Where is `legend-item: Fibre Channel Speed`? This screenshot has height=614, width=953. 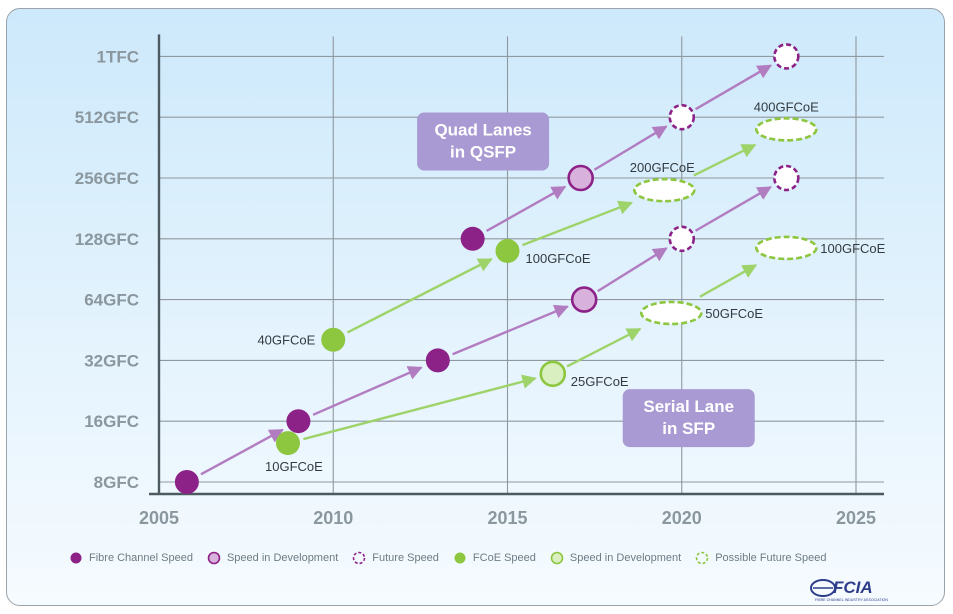
legend-item: Fibre Channel Speed is located at coordinates (131, 558).